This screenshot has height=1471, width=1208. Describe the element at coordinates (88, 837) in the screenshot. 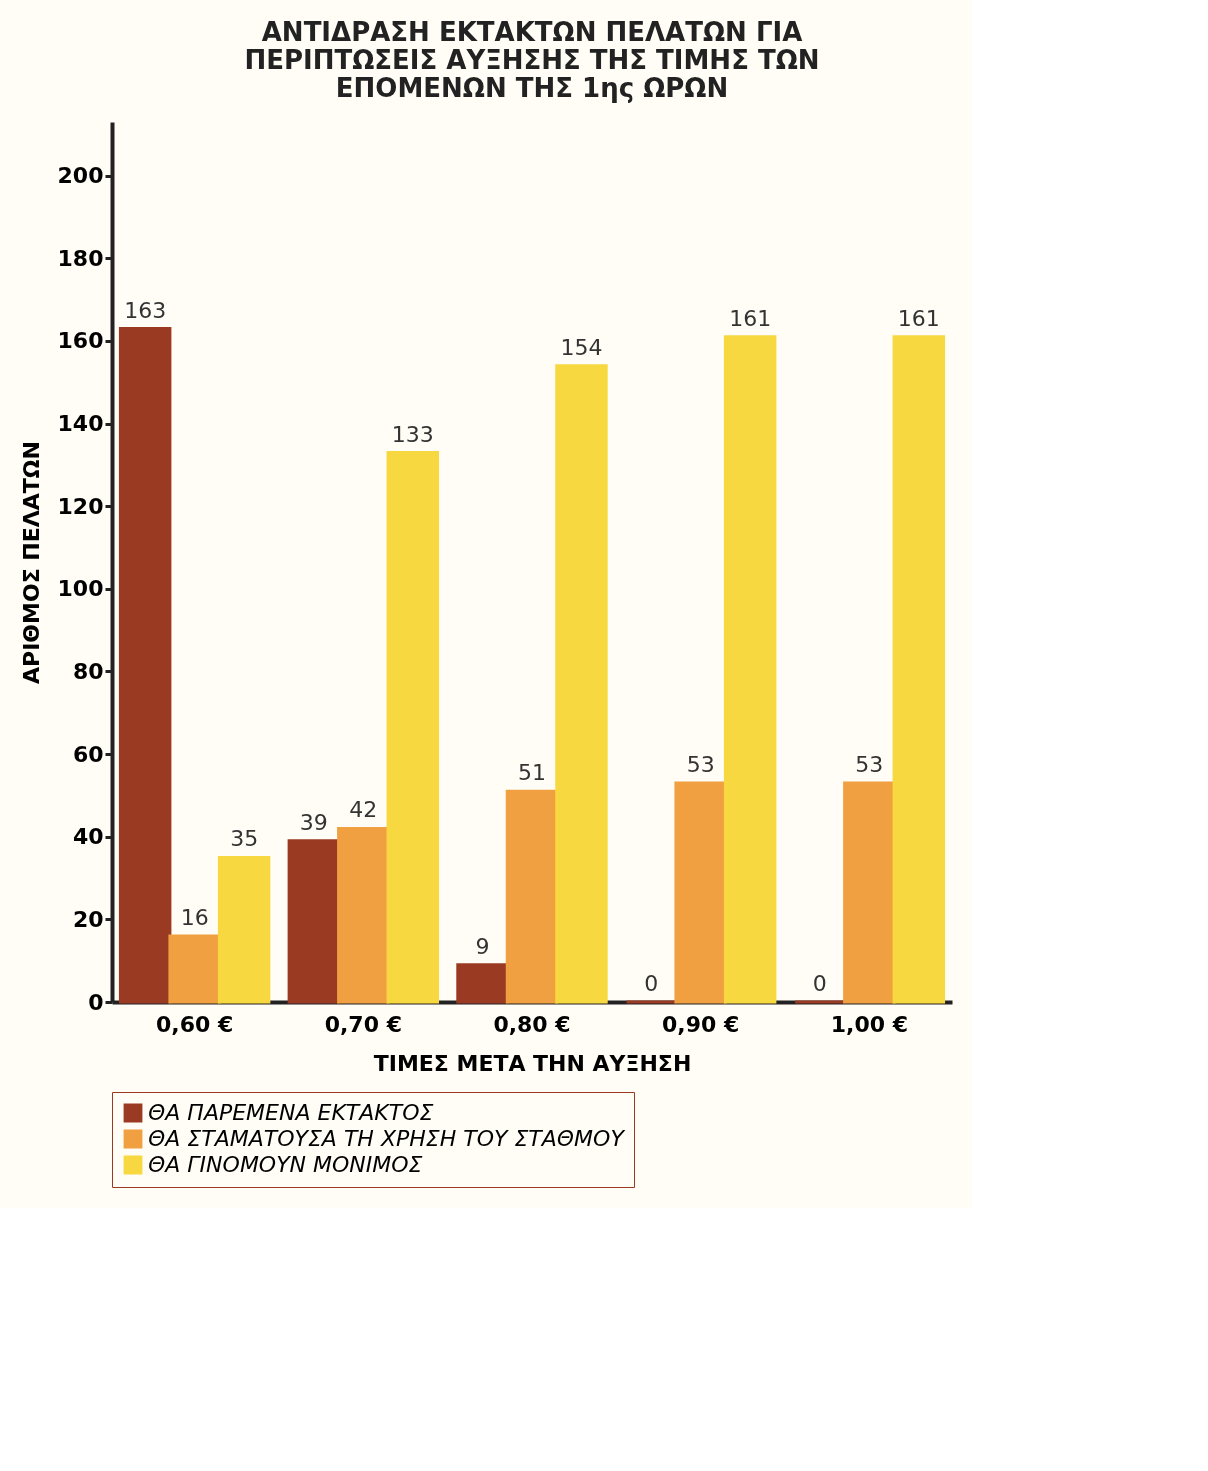

I see `y-tick-label: 40` at that location.